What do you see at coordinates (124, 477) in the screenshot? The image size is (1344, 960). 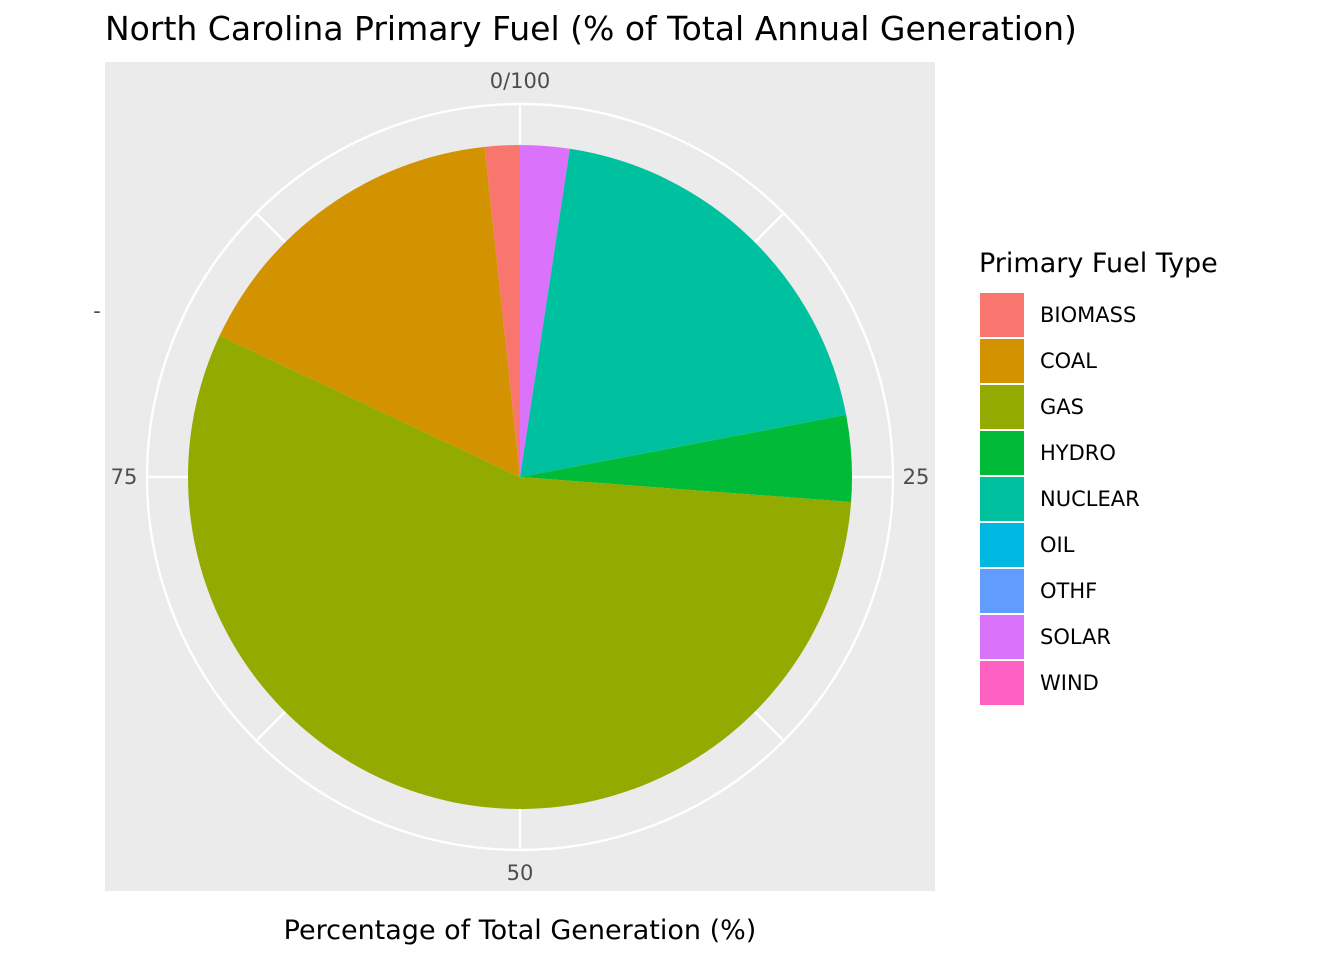 I see `tick-label-75: 75` at bounding box center [124, 477].